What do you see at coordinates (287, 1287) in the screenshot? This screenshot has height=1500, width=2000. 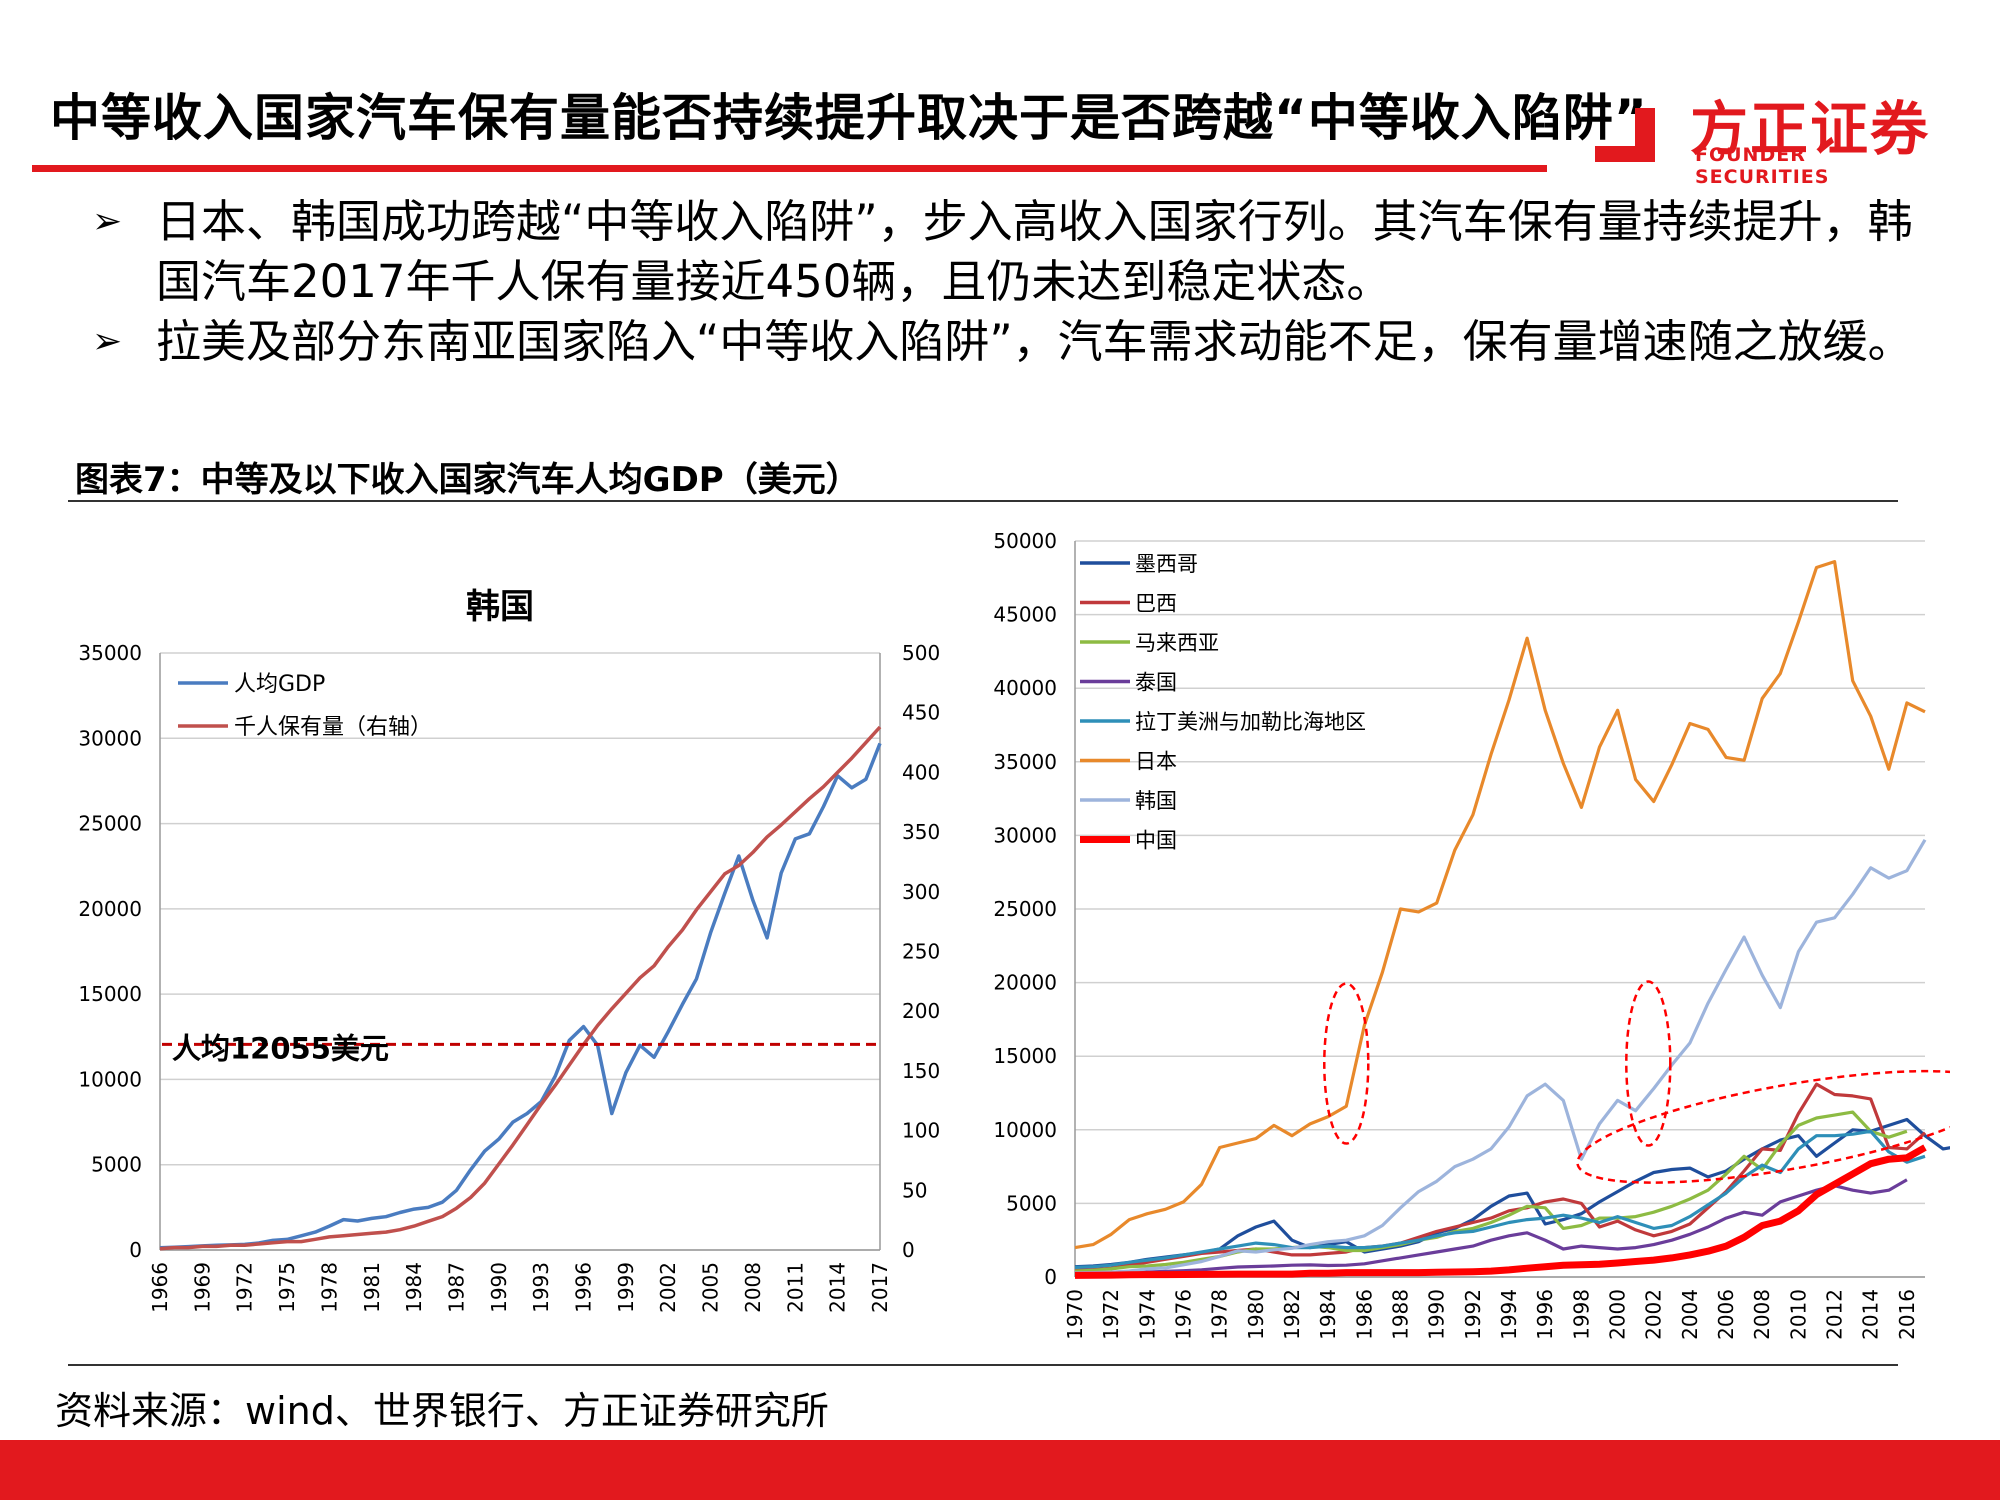 I see `x-tick-label: 1975` at bounding box center [287, 1287].